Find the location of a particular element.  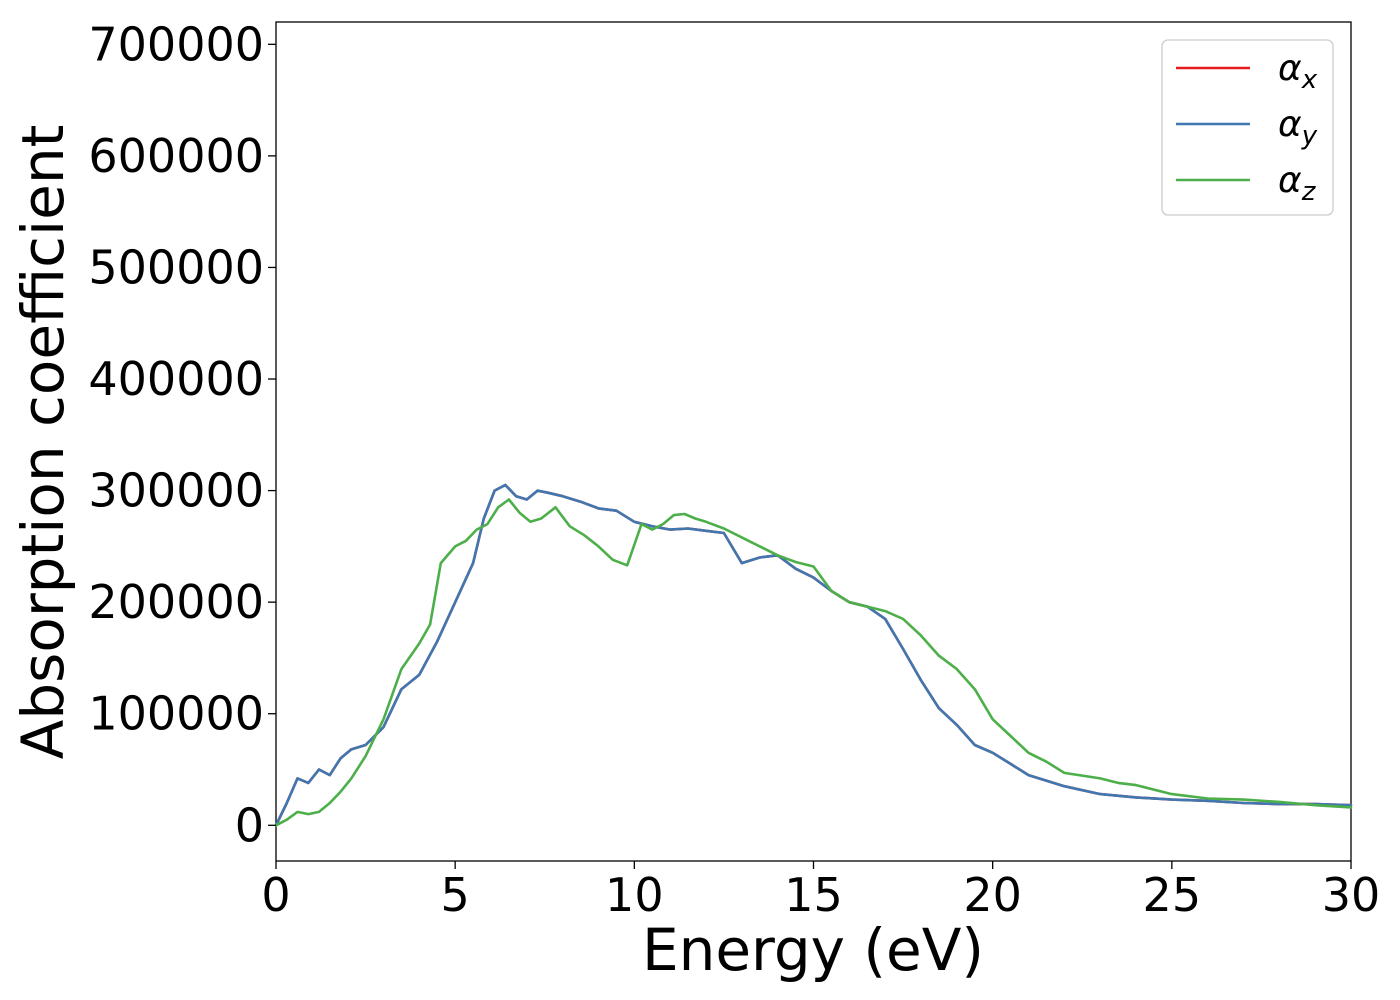

x-tick-label: 25 is located at coordinates (1172, 895).